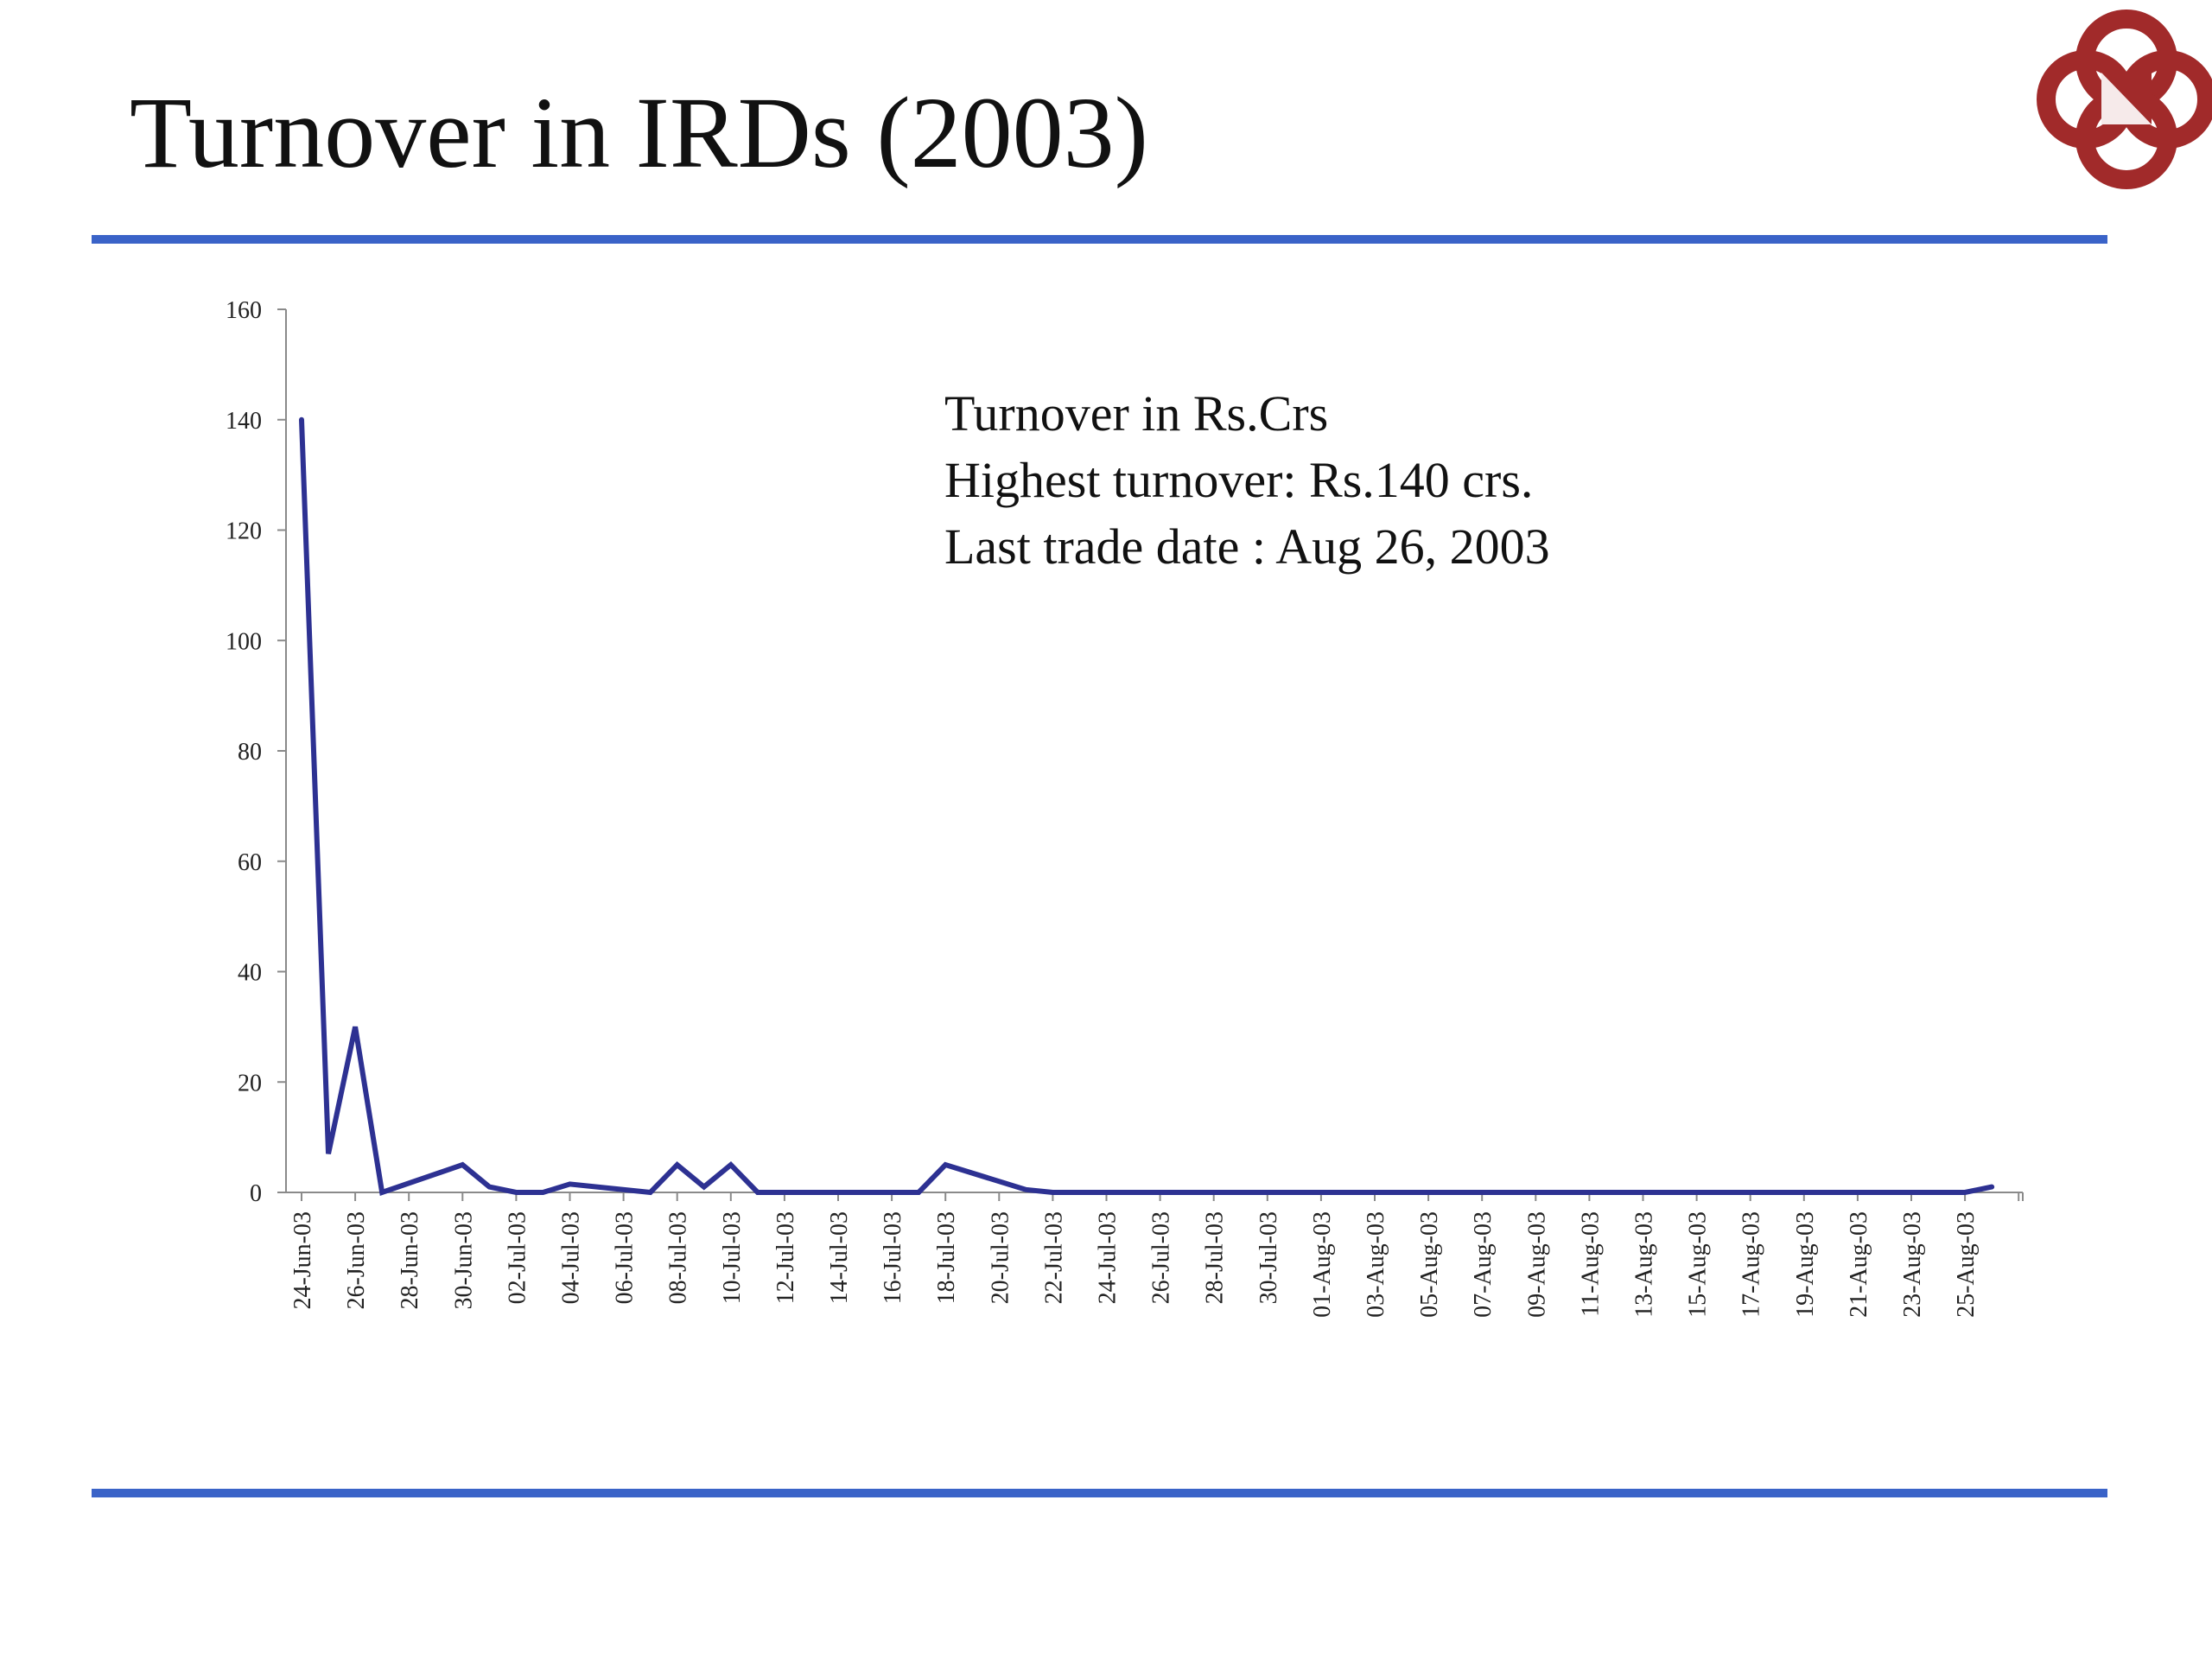 The width and height of the screenshot is (2212, 1659). Describe the element at coordinates (1483, 1264) in the screenshot. I see `x-tick-label: 07-Aug-03` at that location.